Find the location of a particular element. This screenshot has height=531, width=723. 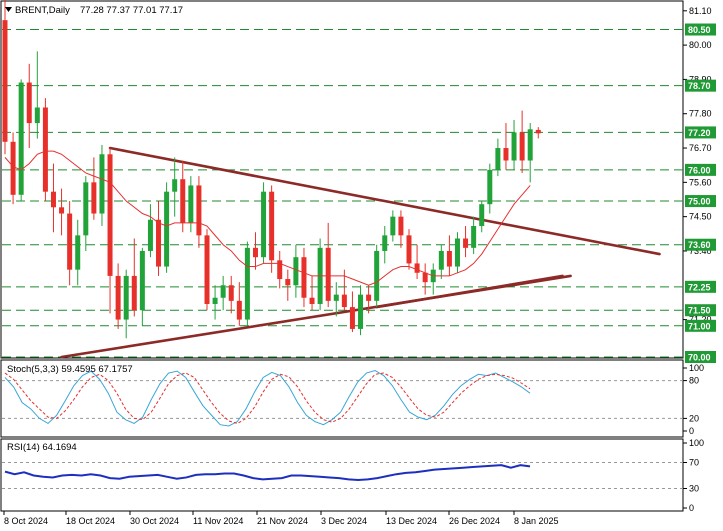

ohlc-values: 77.28 77.37 77.01 77.17 is located at coordinates (131, 10).